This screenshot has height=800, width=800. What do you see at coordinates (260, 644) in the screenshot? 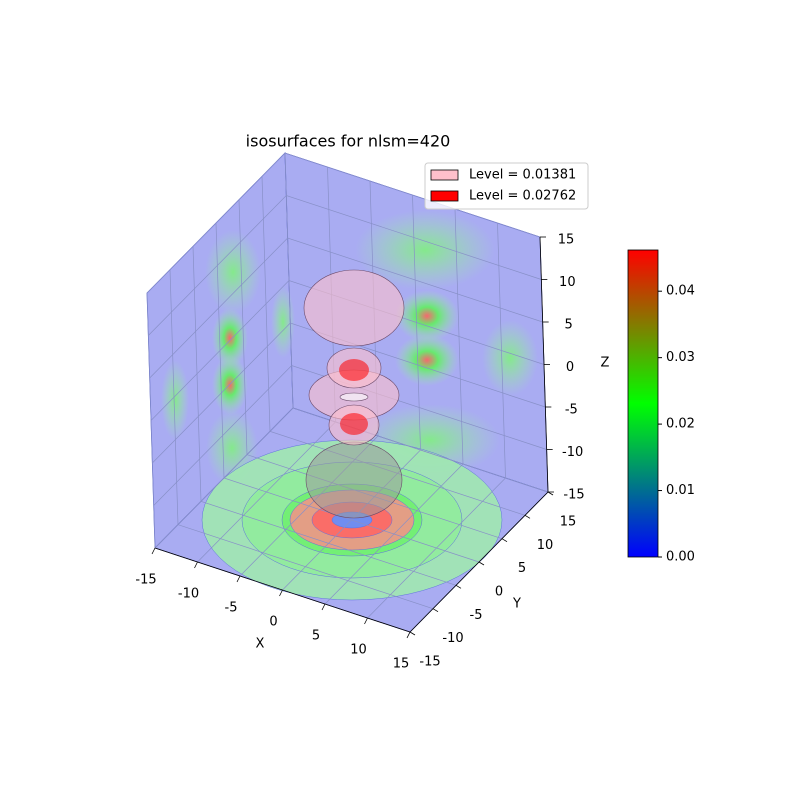
I see `x-axis-label: X` at bounding box center [260, 644].